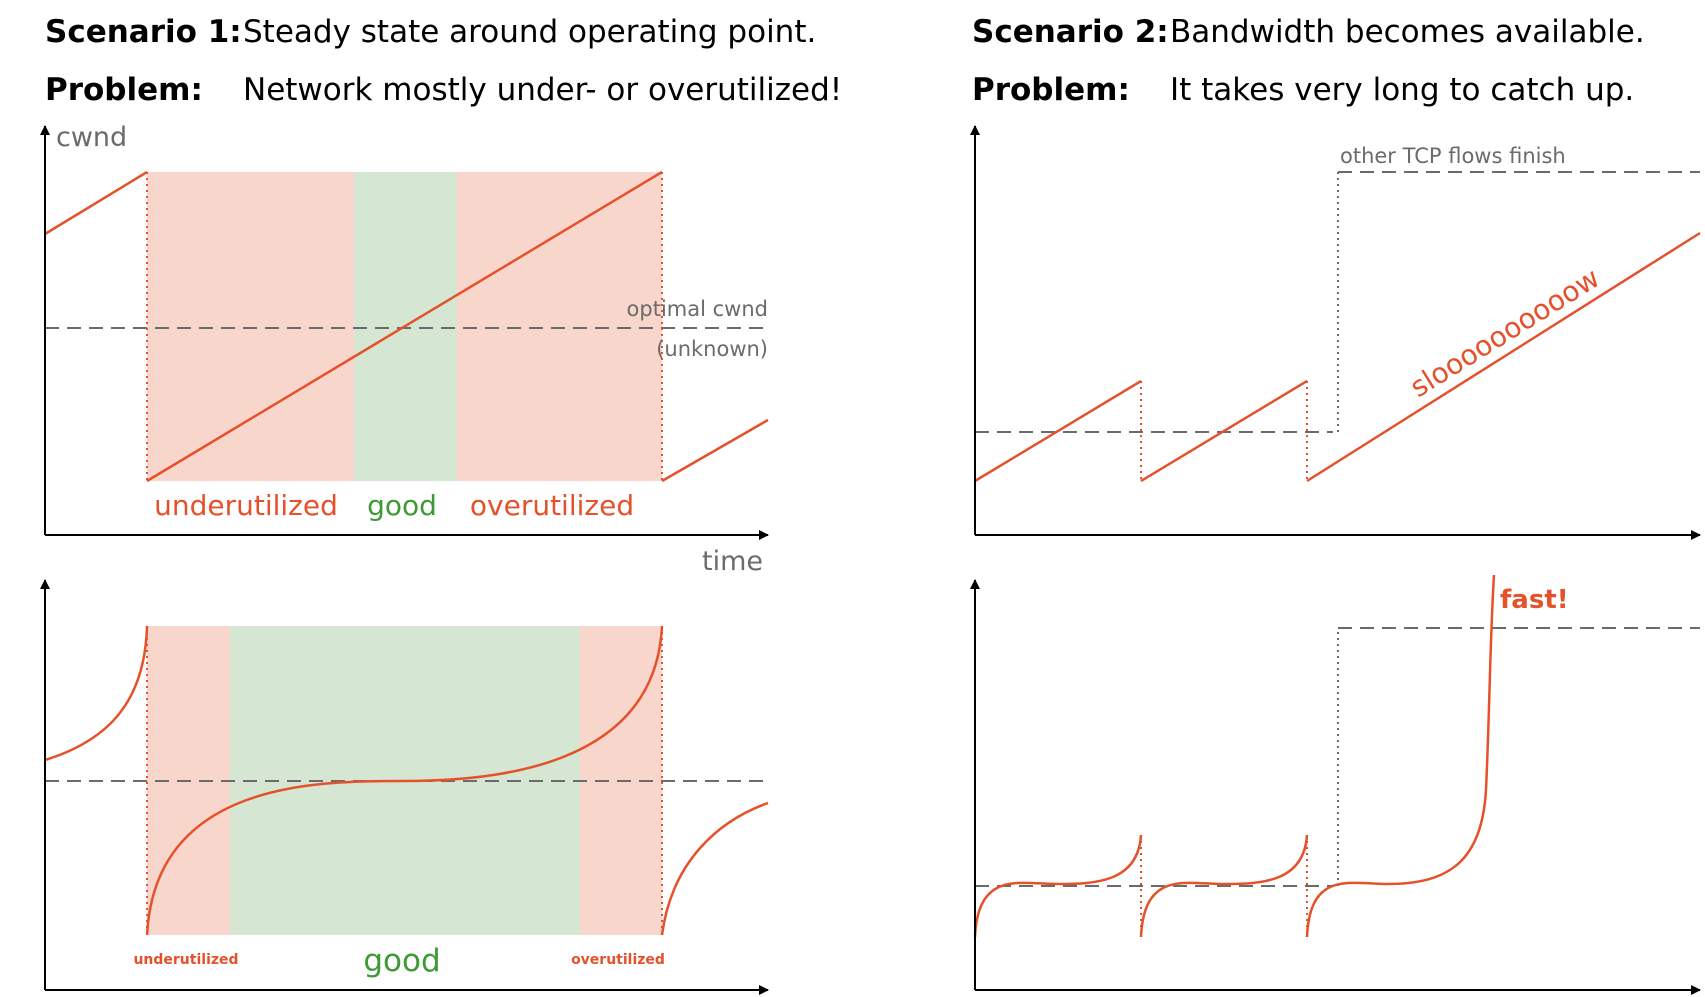 The image size is (1705, 997). I want to click on scenario2-problem: Problem: It takes very long to catch up., so click(1303, 90).